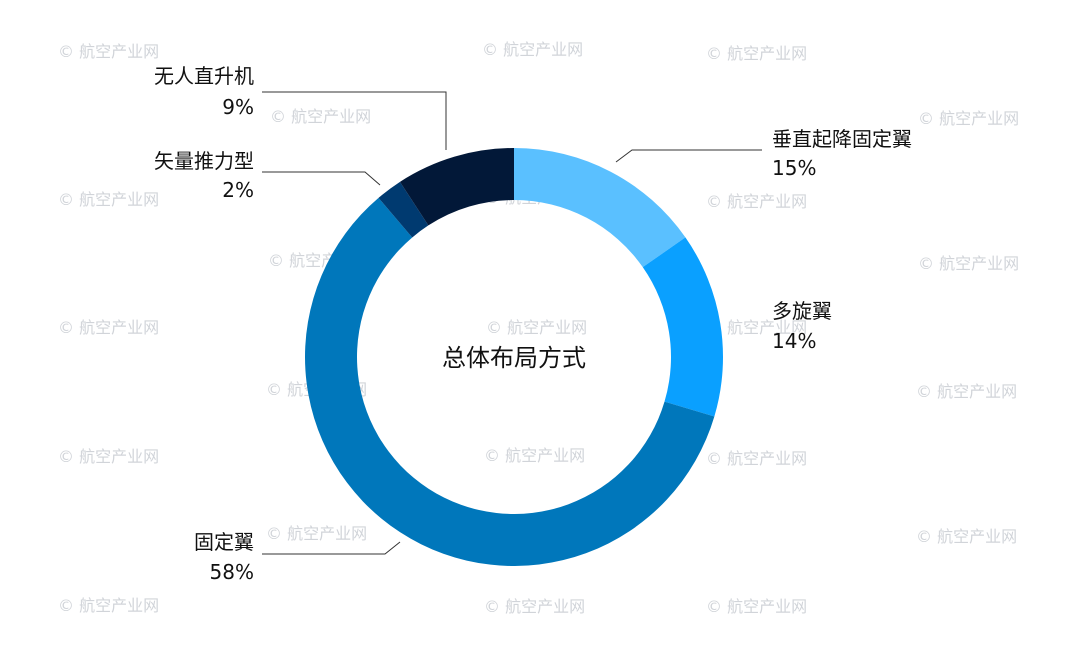 The width and height of the screenshot is (1080, 654). Describe the element at coordinates (794, 341) in the screenshot. I see `slice-value-label: 14%` at that location.